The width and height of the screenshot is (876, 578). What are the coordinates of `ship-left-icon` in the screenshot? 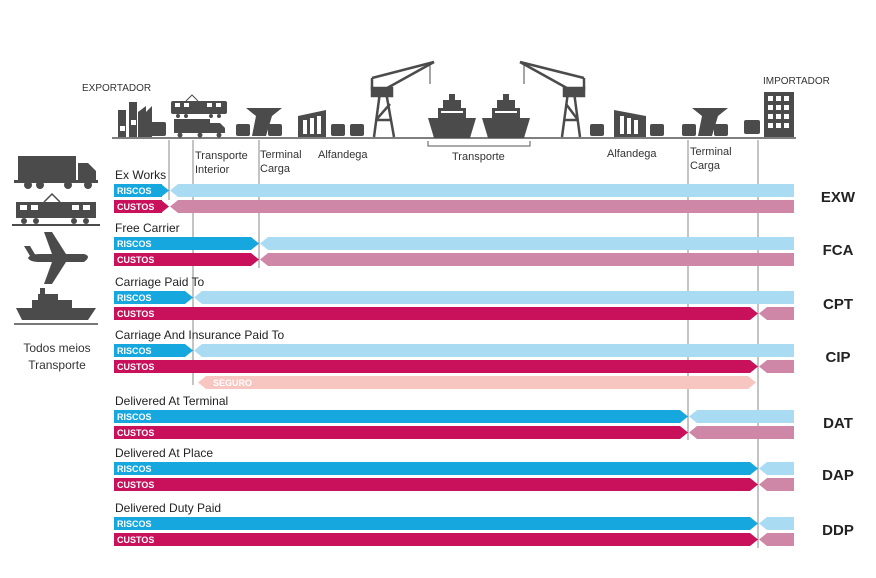 It's located at (452, 116).